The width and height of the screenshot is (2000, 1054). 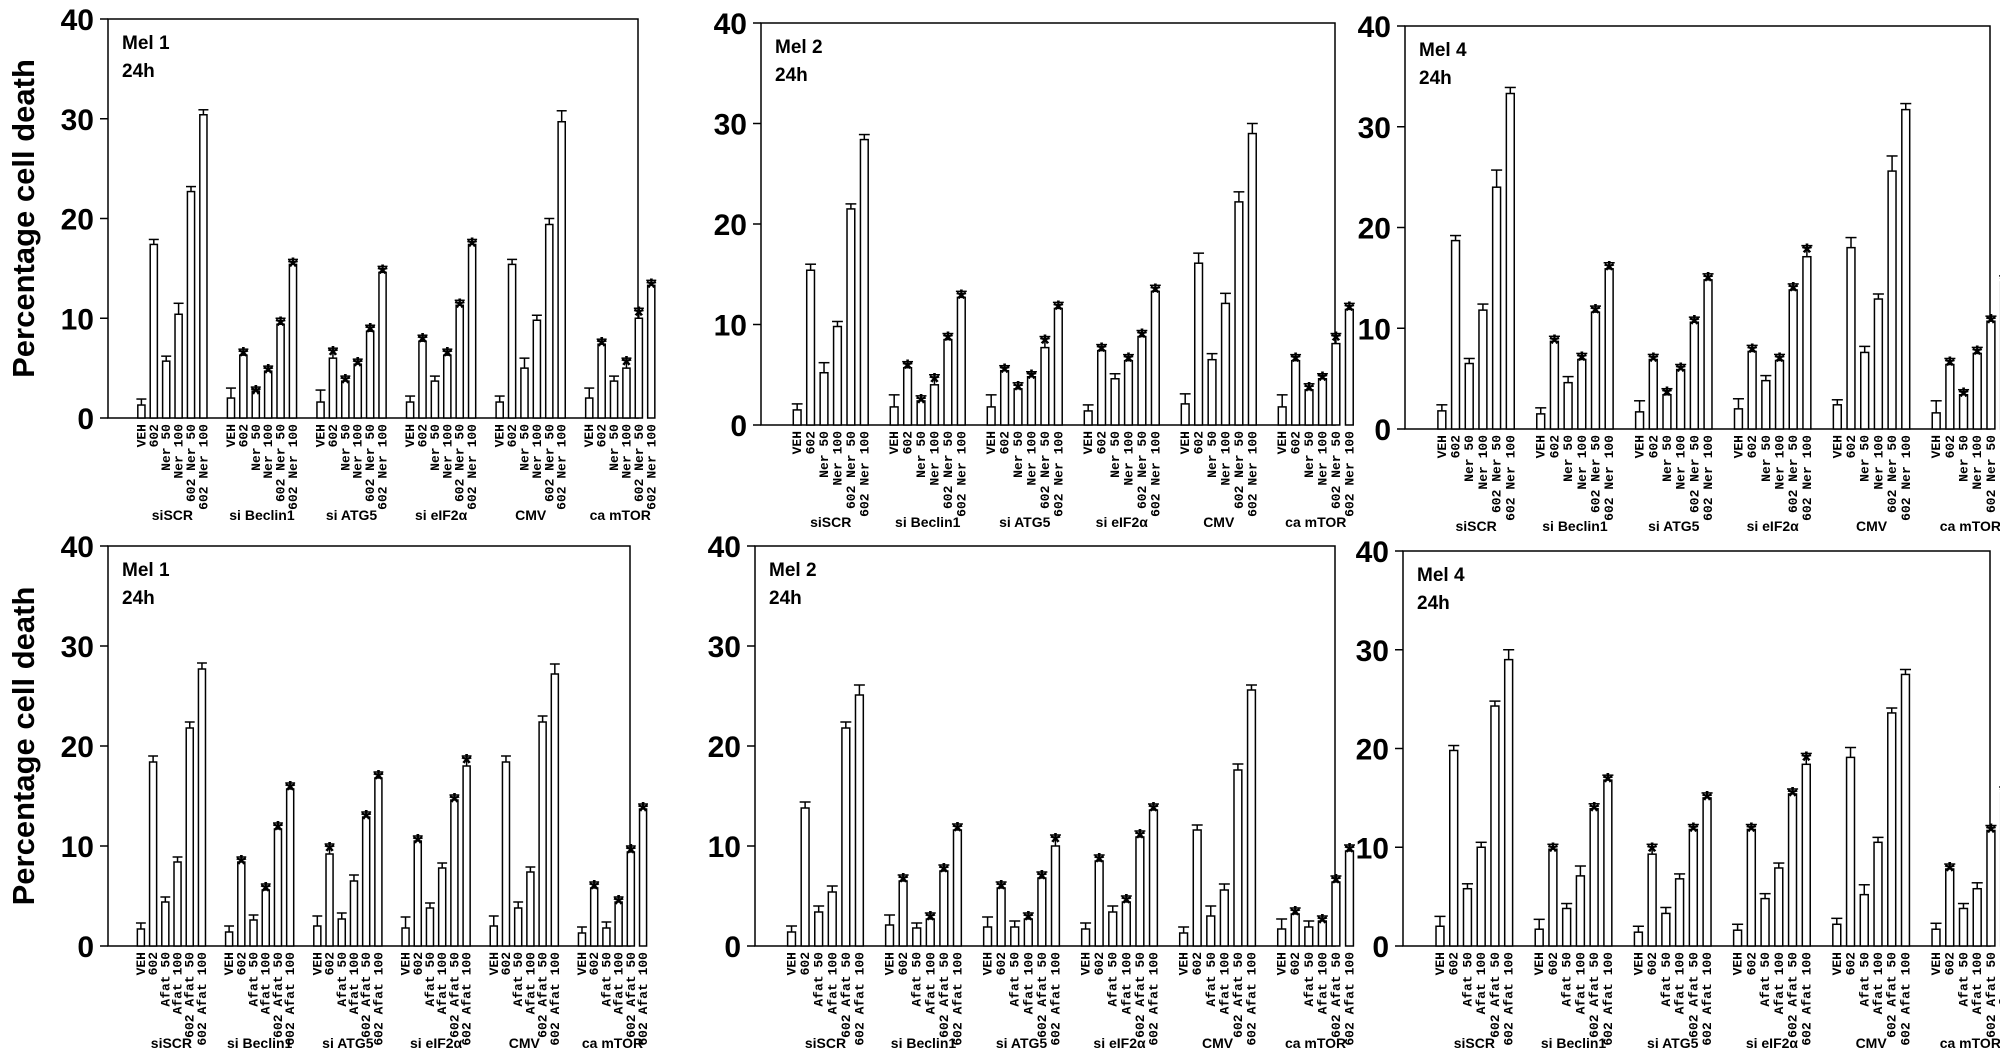 I want to click on group-label: siSCR, so click(x=1474, y=1043).